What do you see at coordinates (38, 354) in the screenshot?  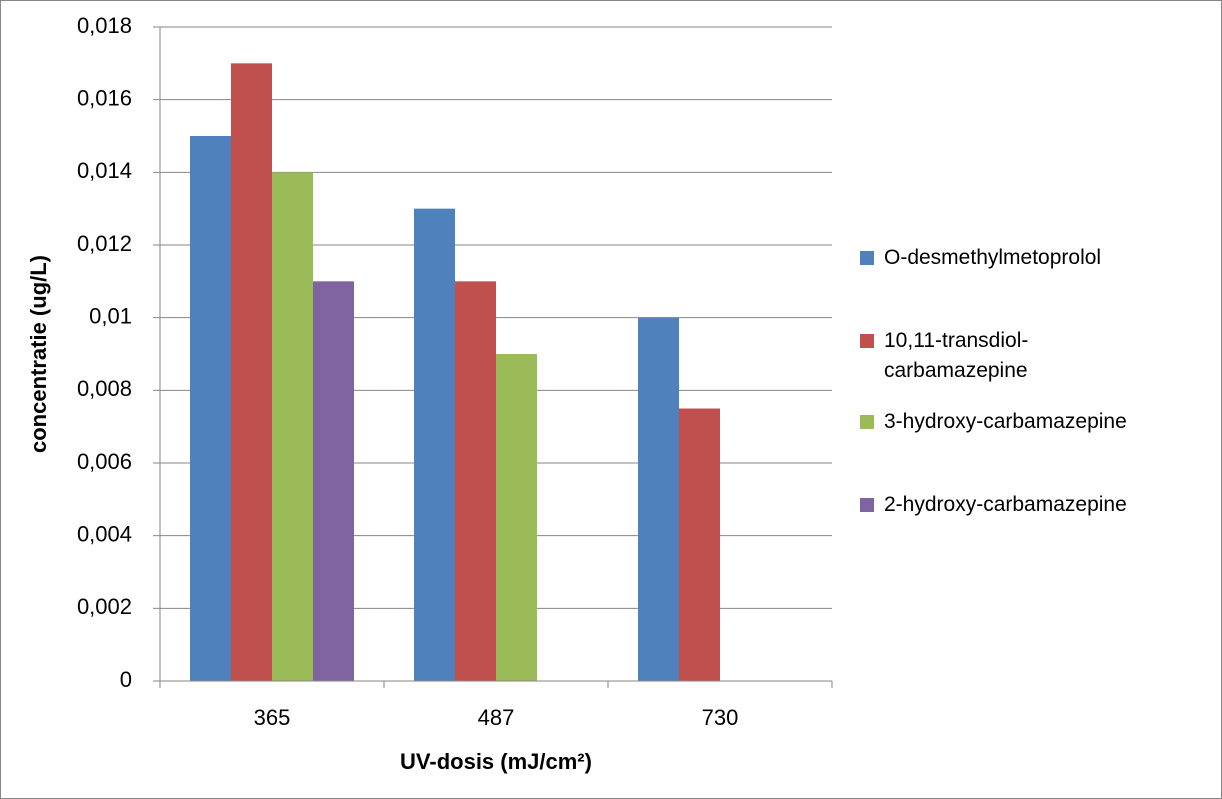 I see `y-axis-title: concentratie (ug/L)` at bounding box center [38, 354].